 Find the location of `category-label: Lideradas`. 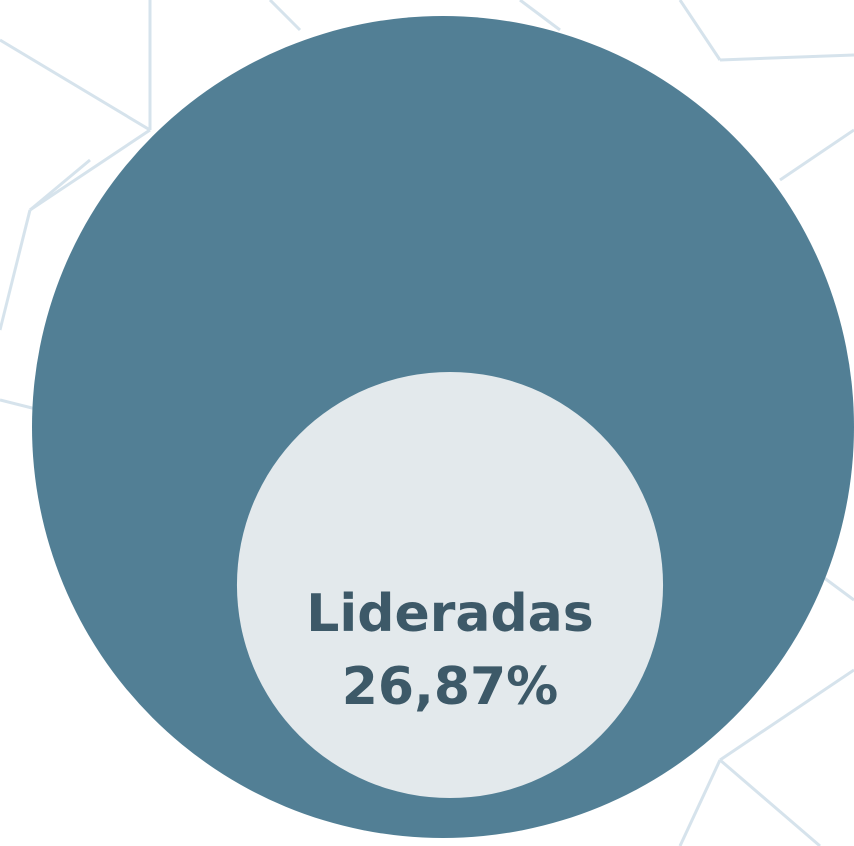

category-label: Lideradas is located at coordinates (449, 614).